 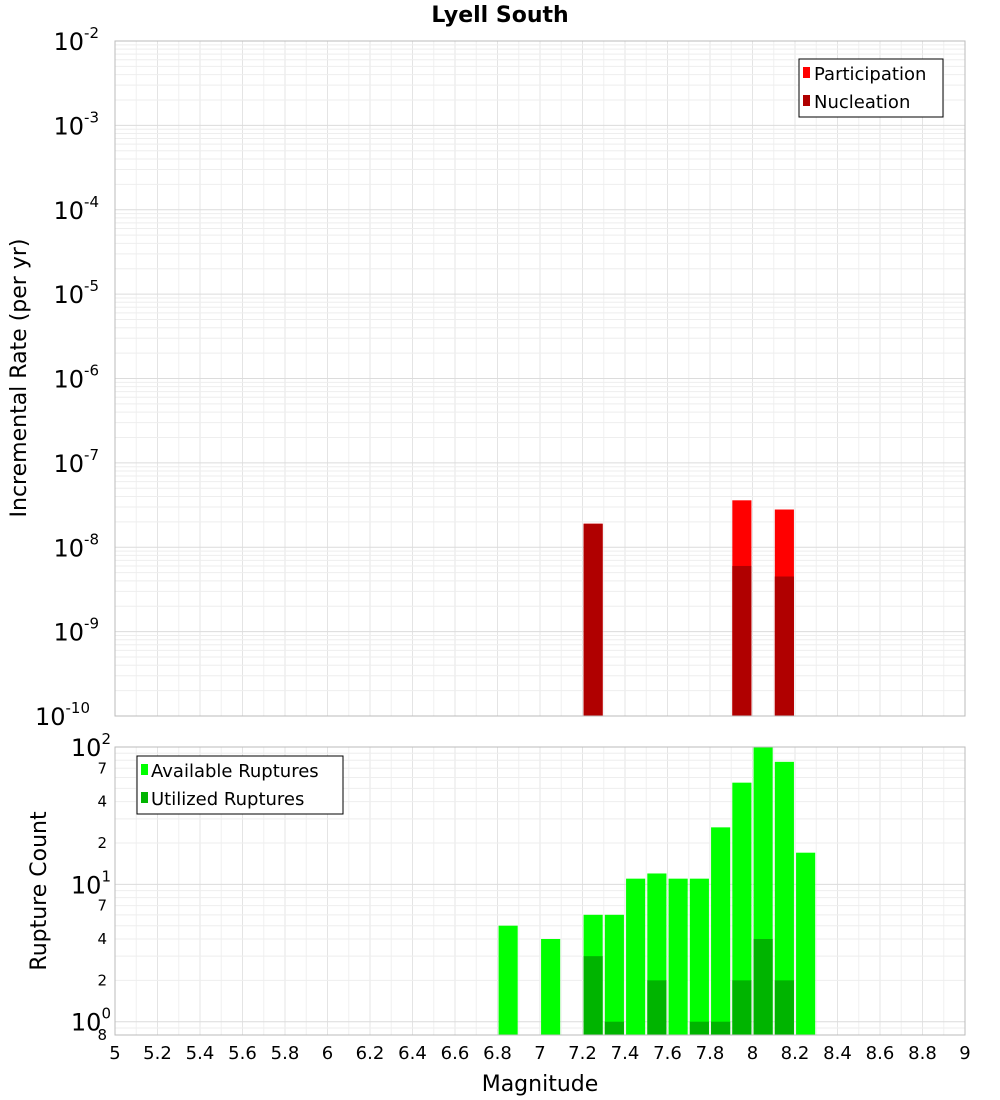 I want to click on x-tick-label: 7.8, so click(x=710, y=1053).